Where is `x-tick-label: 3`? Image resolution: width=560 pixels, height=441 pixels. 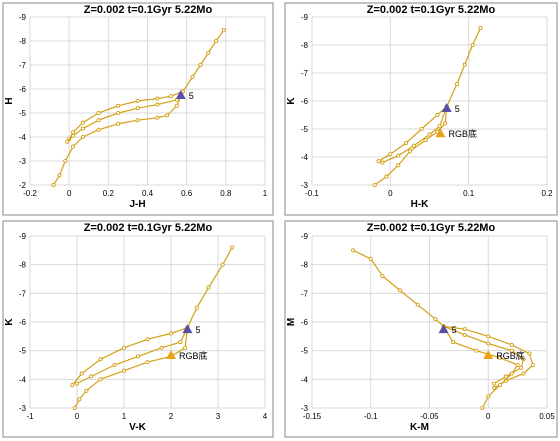
x-tick-label: 3 is located at coordinates (218, 416).